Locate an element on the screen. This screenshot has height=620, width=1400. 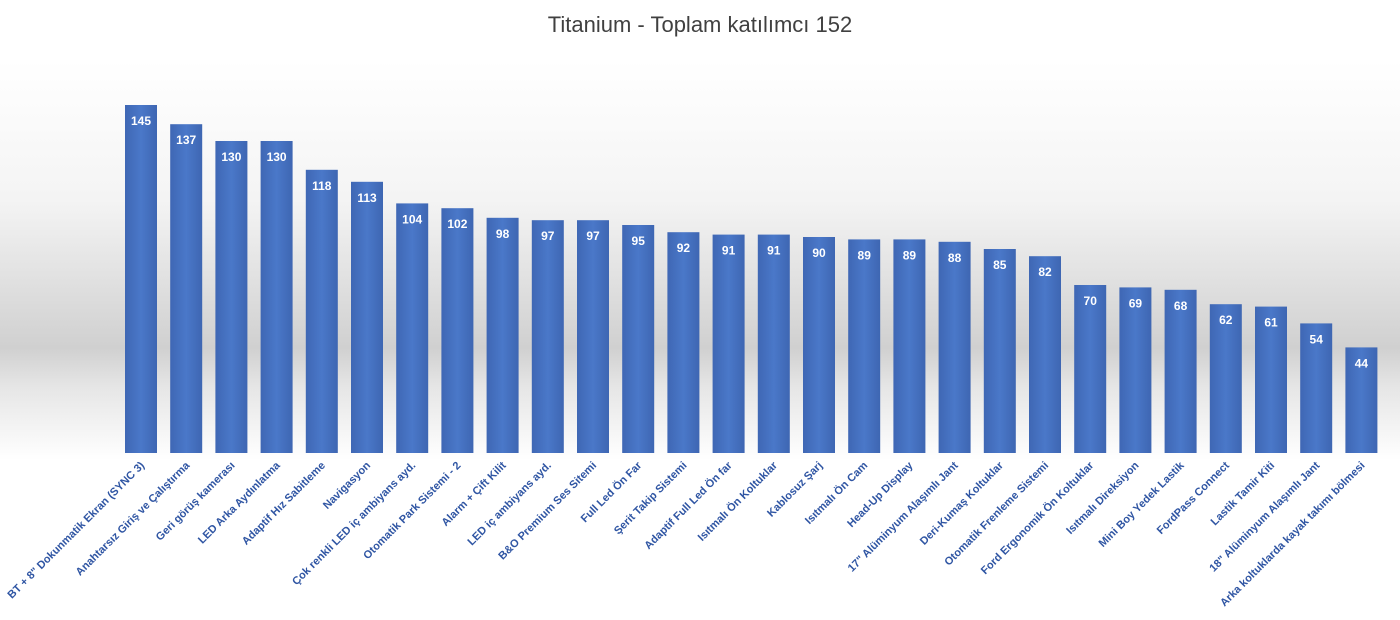
bar-value-label: 95 is located at coordinates (639, 241).